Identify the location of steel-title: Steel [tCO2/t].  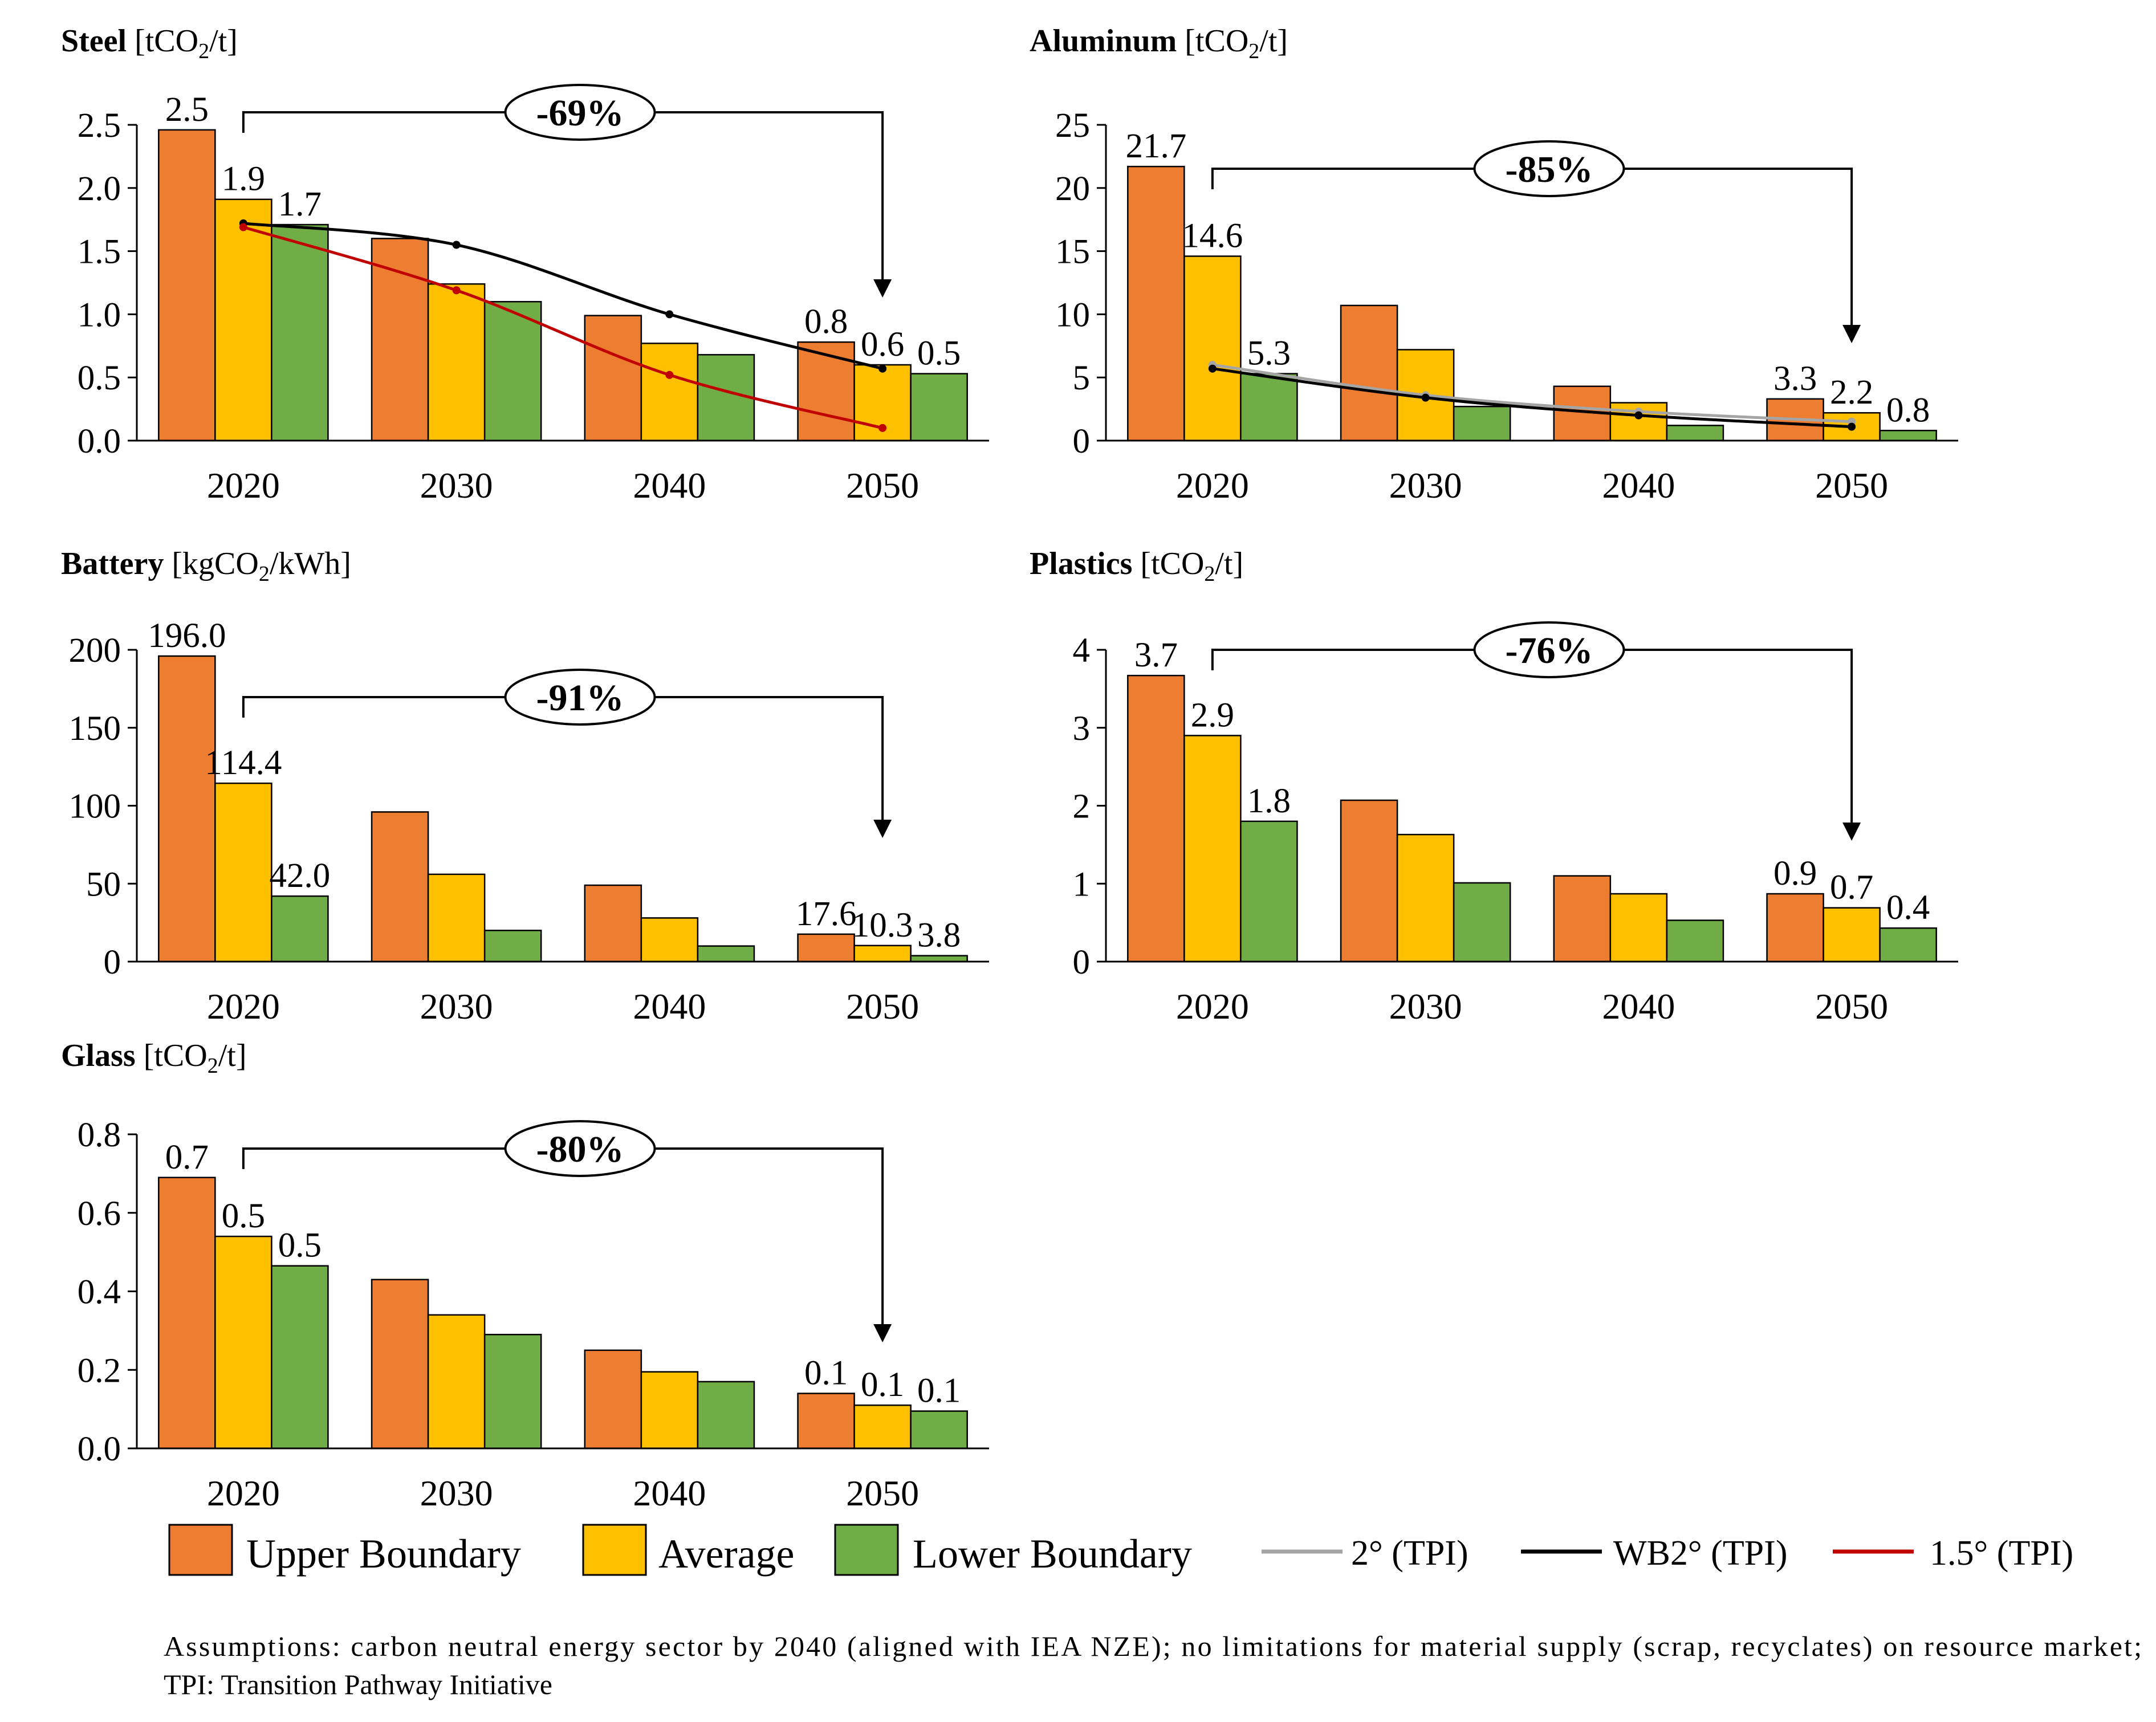
(149, 43).